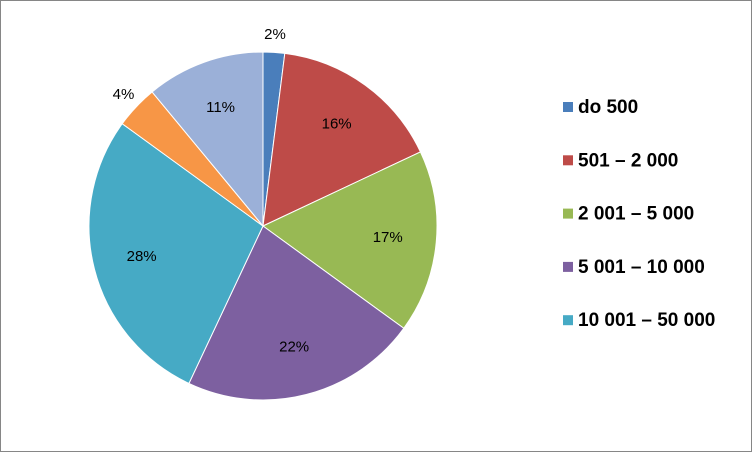 This screenshot has width=752, height=452. I want to click on legend-label: do 500, so click(608, 107).